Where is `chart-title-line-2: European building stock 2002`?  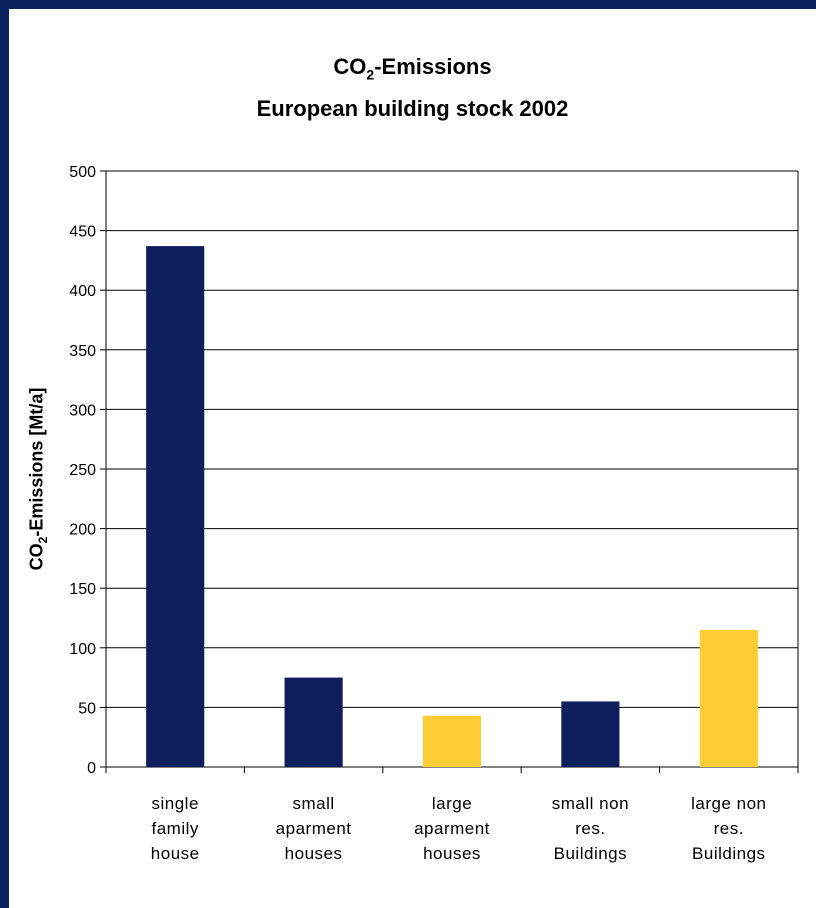
chart-title-line-2: European building stock 2002 is located at coordinates (412, 108).